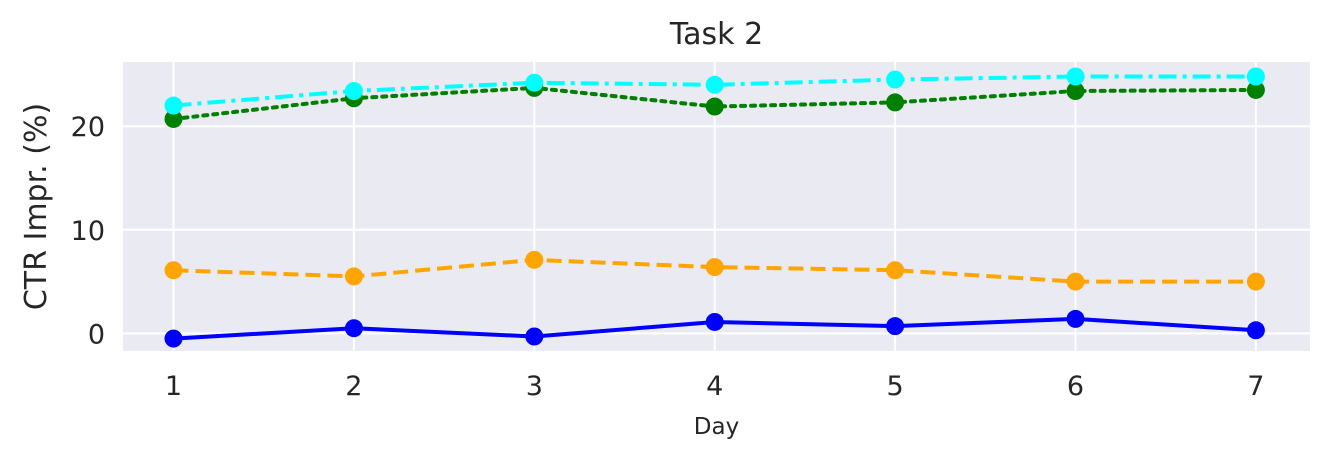  What do you see at coordinates (173, 386) in the screenshot?
I see `x-tick-label: 1` at bounding box center [173, 386].